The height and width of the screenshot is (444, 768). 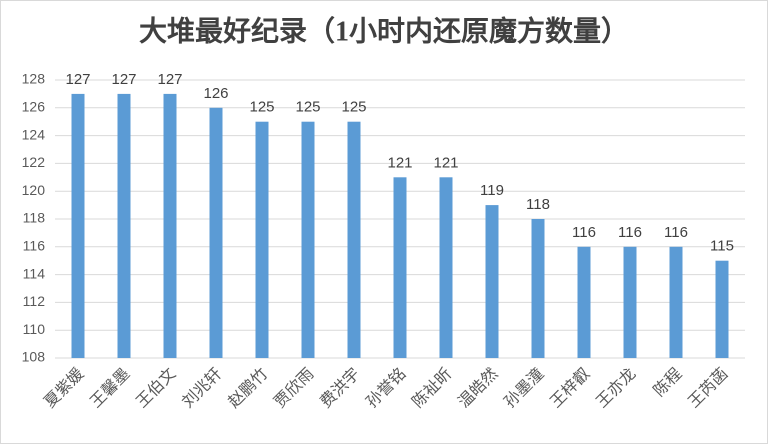 What do you see at coordinates (34, 357) in the screenshot?
I see `y-tick-label: 108` at bounding box center [34, 357].